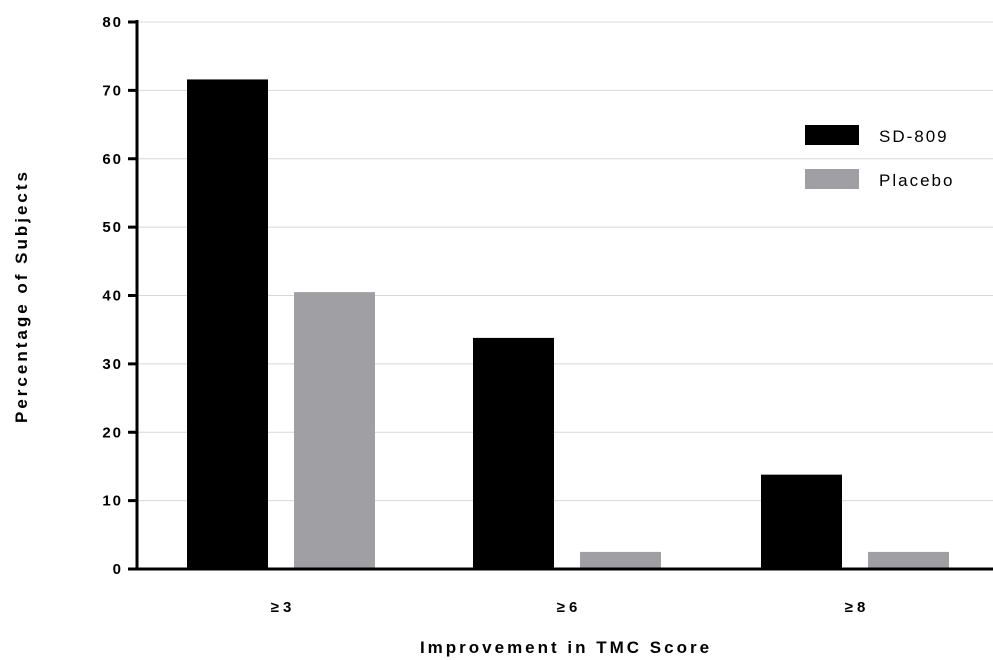 Image resolution: width=993 pixels, height=660 pixels. Describe the element at coordinates (914, 136) in the screenshot. I see `legend-label: SD-809` at that location.